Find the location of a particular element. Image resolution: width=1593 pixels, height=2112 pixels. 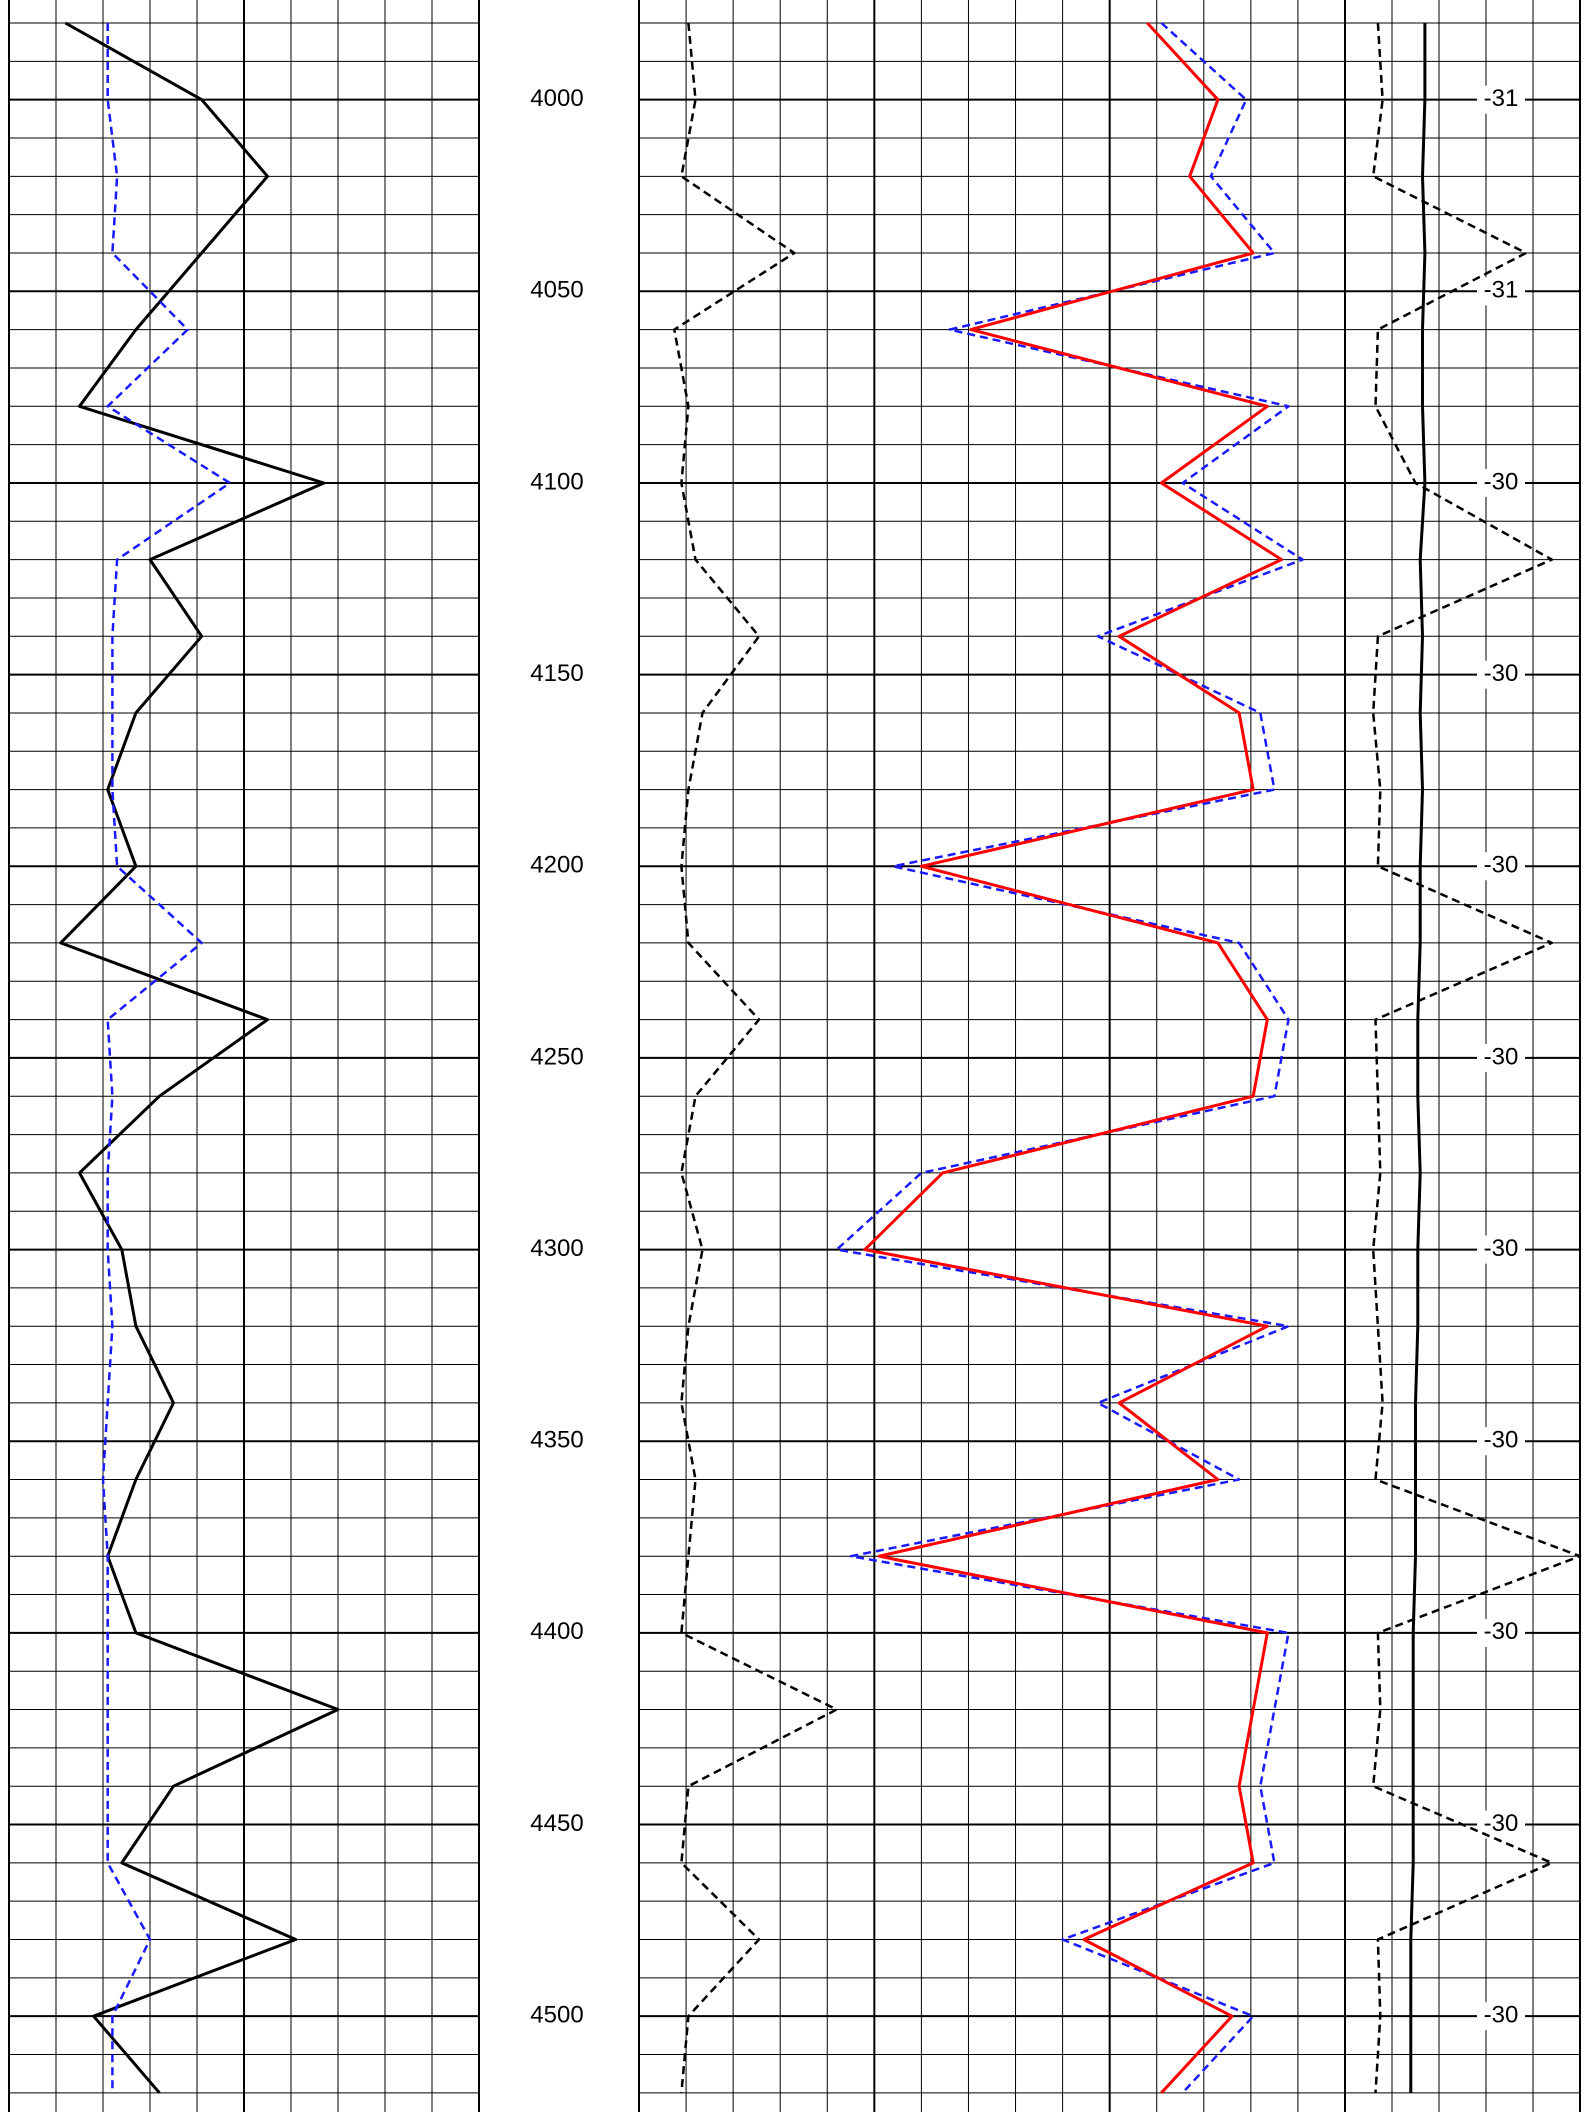

depth-label: 4300 is located at coordinates (556, 1248).